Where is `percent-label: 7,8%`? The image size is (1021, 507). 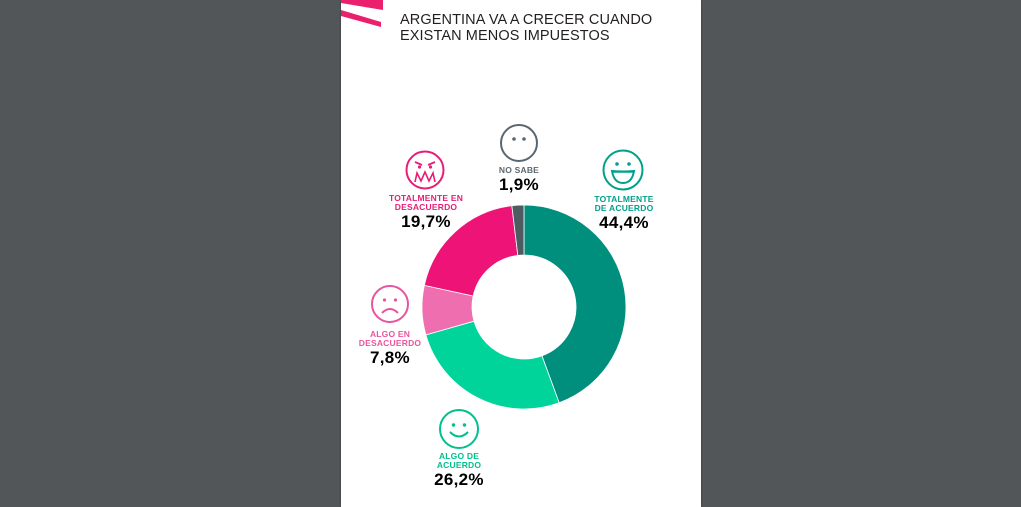 percent-label: 7,8% is located at coordinates (390, 357).